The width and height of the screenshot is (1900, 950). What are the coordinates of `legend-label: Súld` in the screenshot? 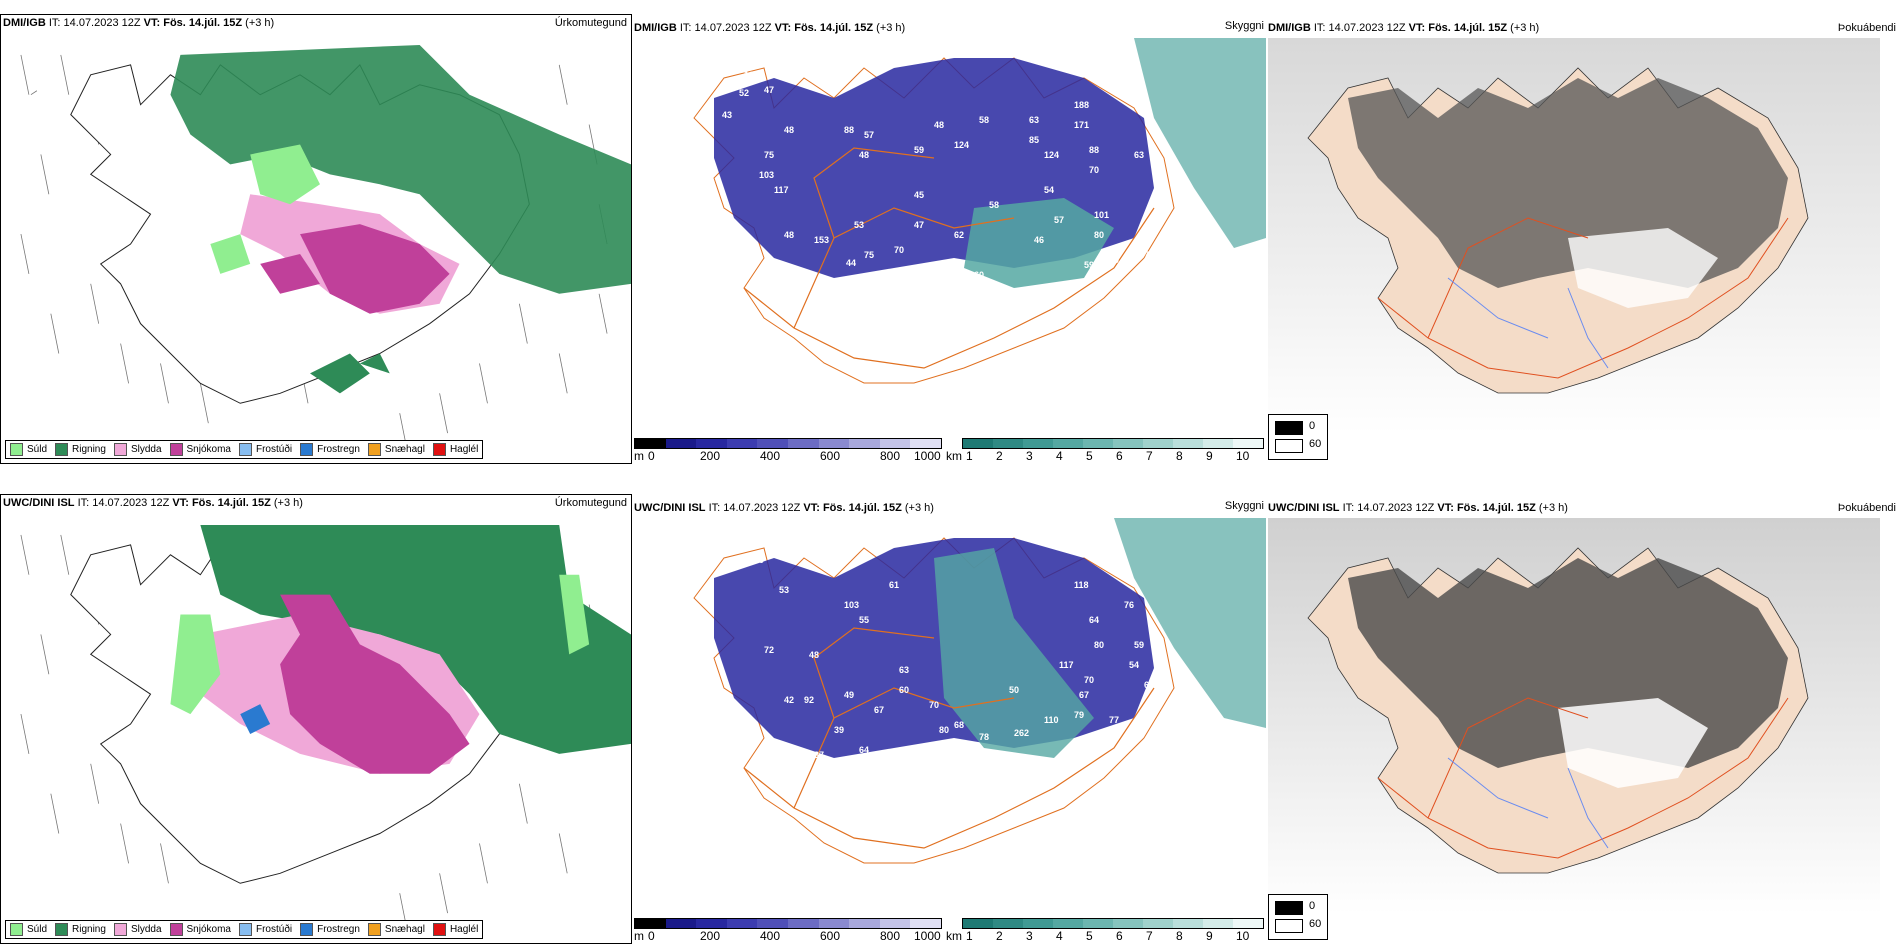 It's located at (37, 449).